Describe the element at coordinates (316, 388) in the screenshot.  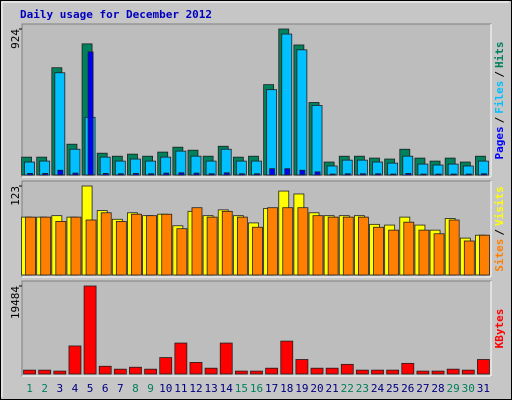
I see `x-tick-label: 20` at that location.